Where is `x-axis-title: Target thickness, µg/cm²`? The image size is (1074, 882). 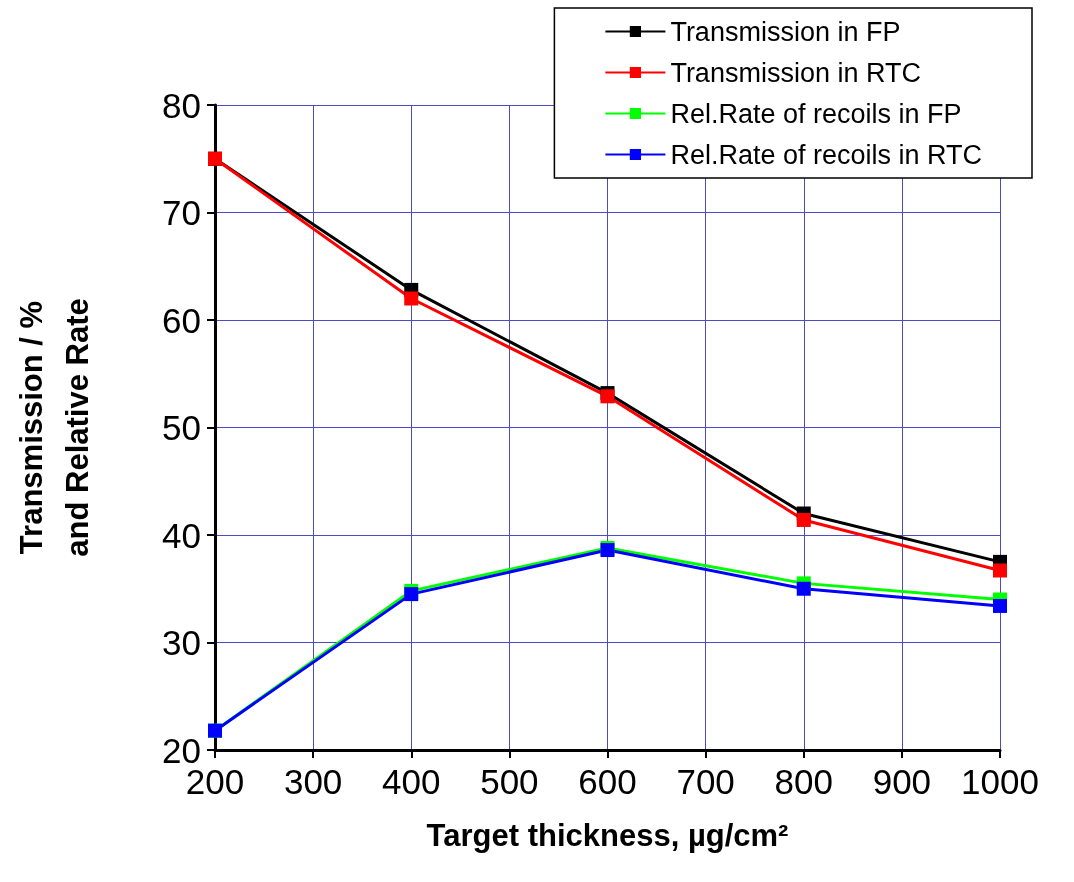 x-axis-title: Target thickness, µg/cm² is located at coordinates (607, 835).